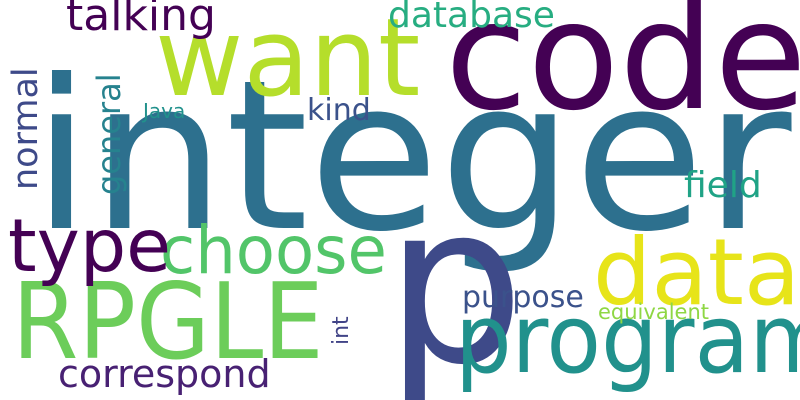 This screenshot has height=400, width=800. What do you see at coordinates (26, 128) in the screenshot?
I see `word-normal: normal` at bounding box center [26, 128].